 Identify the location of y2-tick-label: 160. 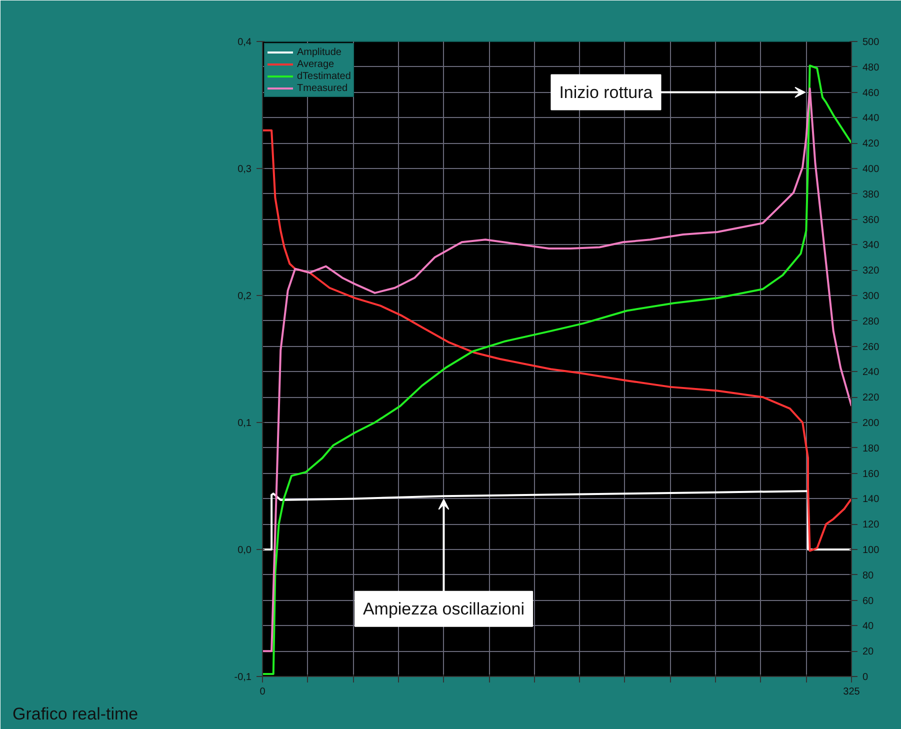
(871, 474).